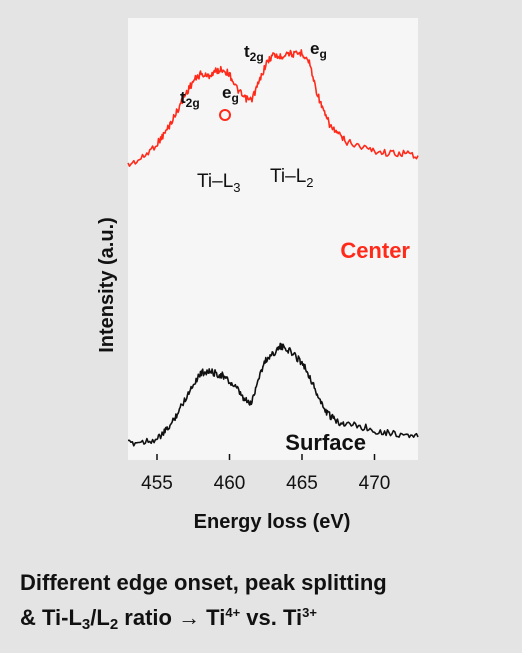  I want to click on ti-l3-label: Ti–L3, so click(219, 183).